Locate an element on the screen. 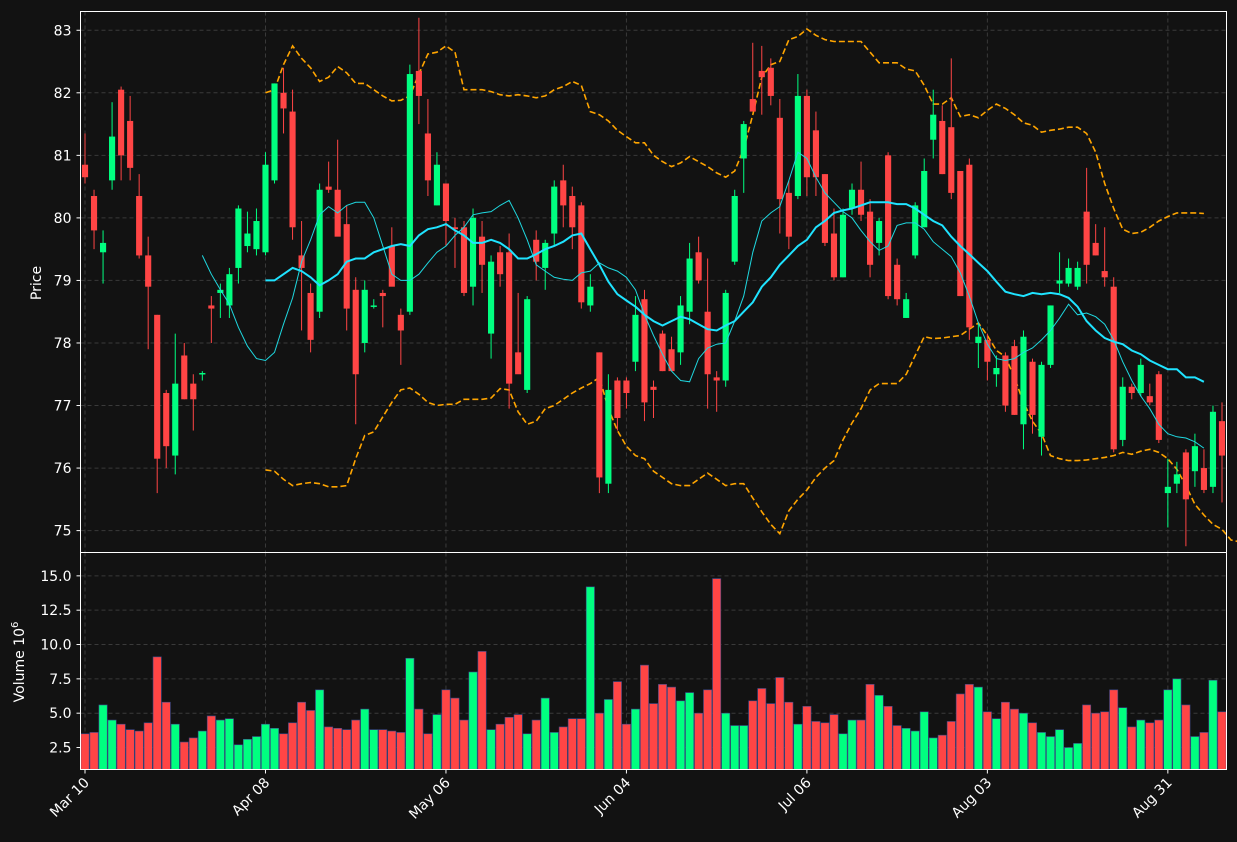  volume-y-tick-label: 15.0 is located at coordinates (55, 577).